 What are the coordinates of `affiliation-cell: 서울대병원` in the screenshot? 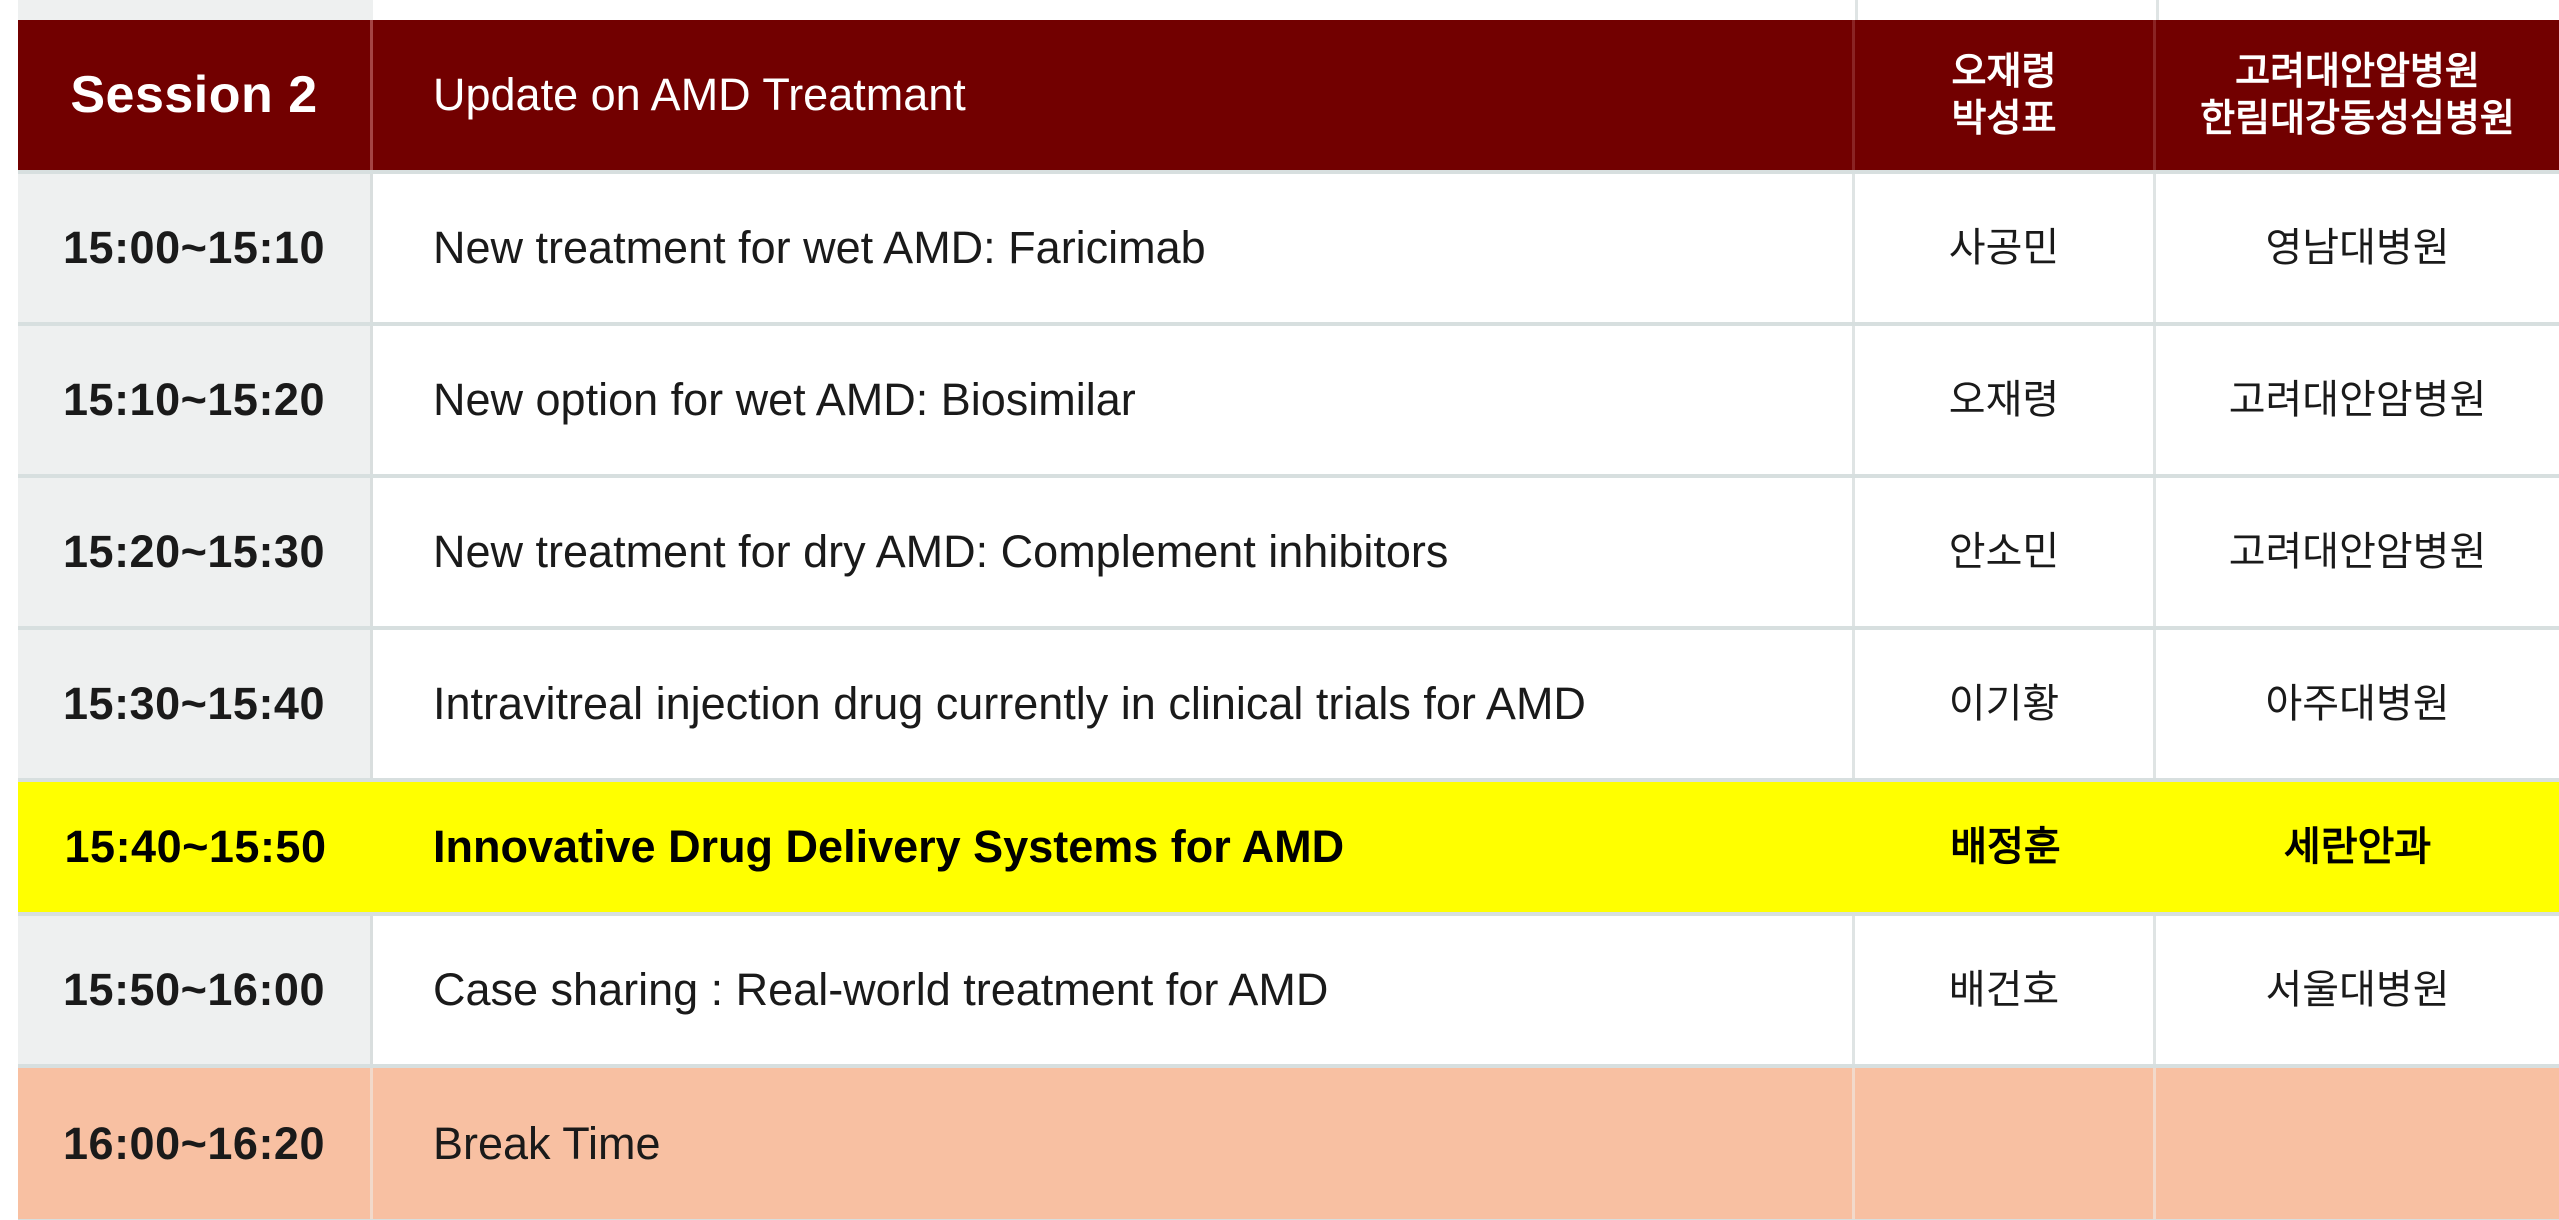 It's located at (2357, 990).